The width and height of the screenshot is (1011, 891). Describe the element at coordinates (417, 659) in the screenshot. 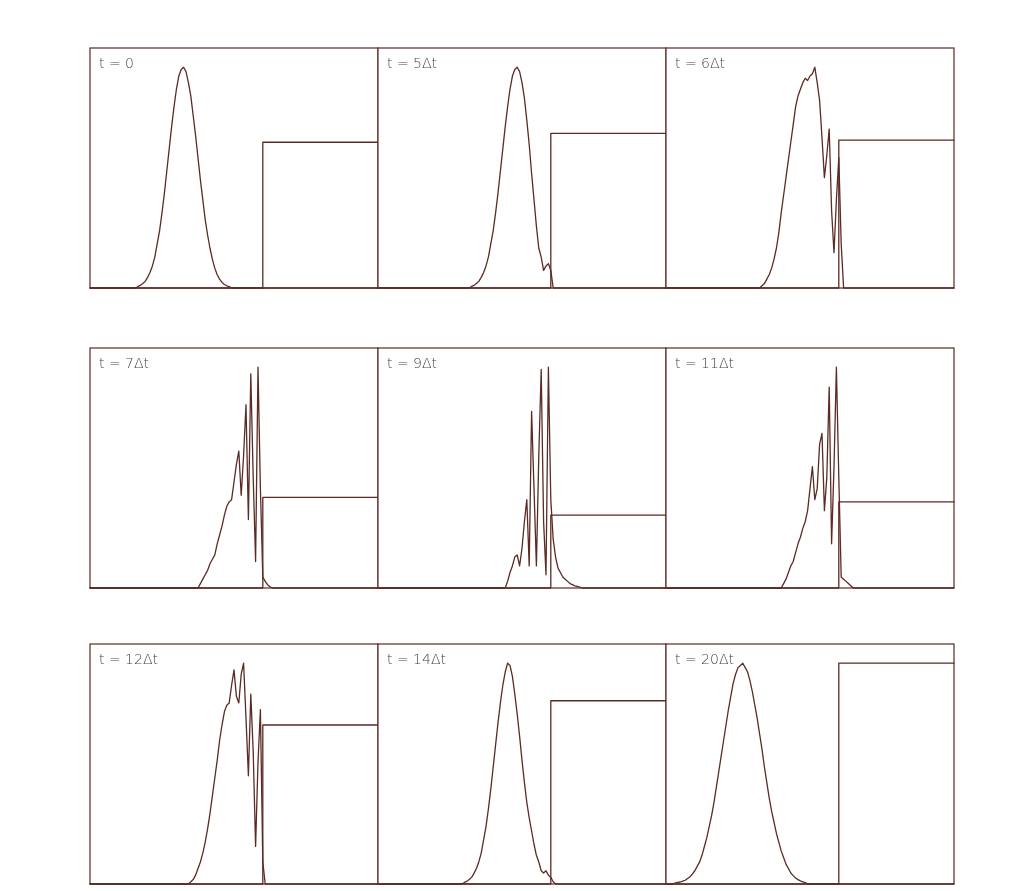

I see `chart-title: t = 14Δt` at that location.